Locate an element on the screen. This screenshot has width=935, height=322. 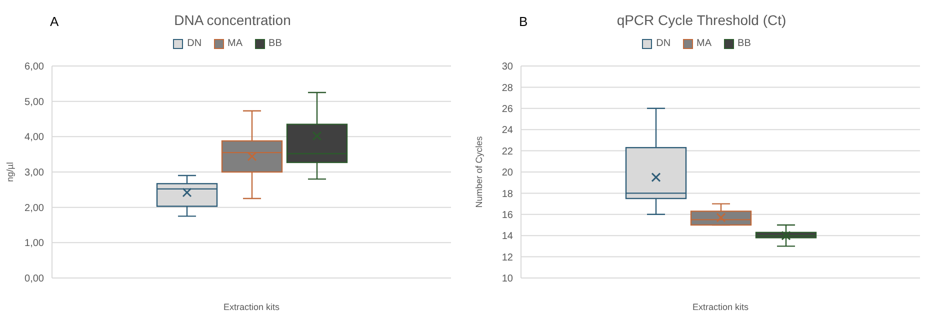
y-tick-label: 16 is located at coordinates (508, 215).